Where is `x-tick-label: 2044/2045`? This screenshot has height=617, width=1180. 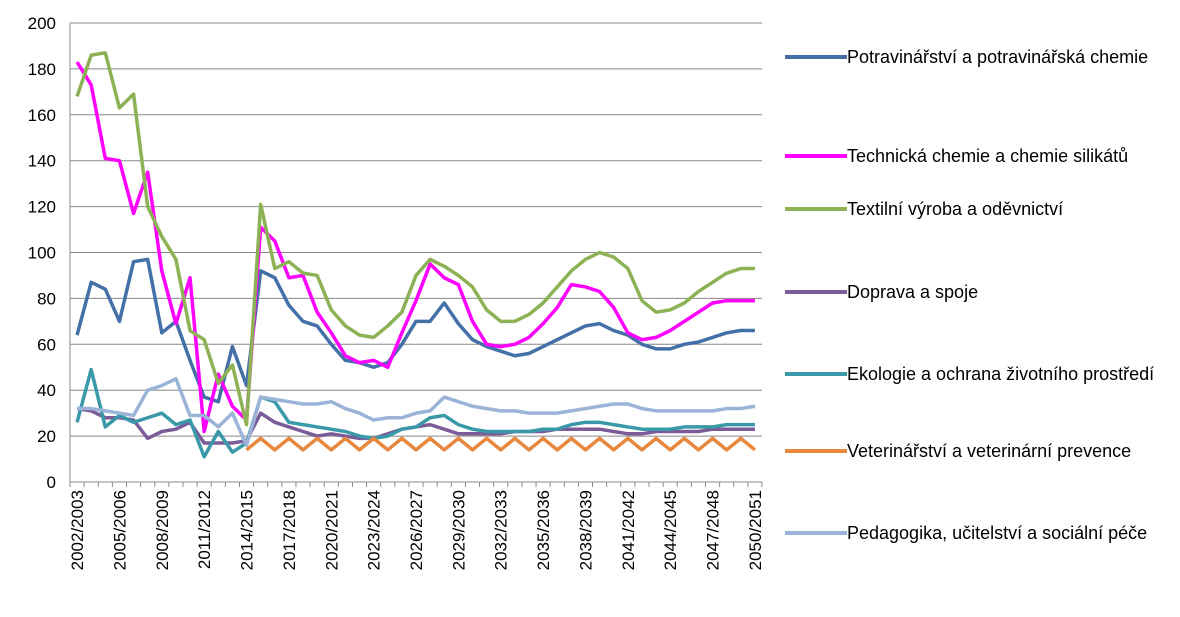
x-tick-label: 2044/2045 is located at coordinates (670, 530).